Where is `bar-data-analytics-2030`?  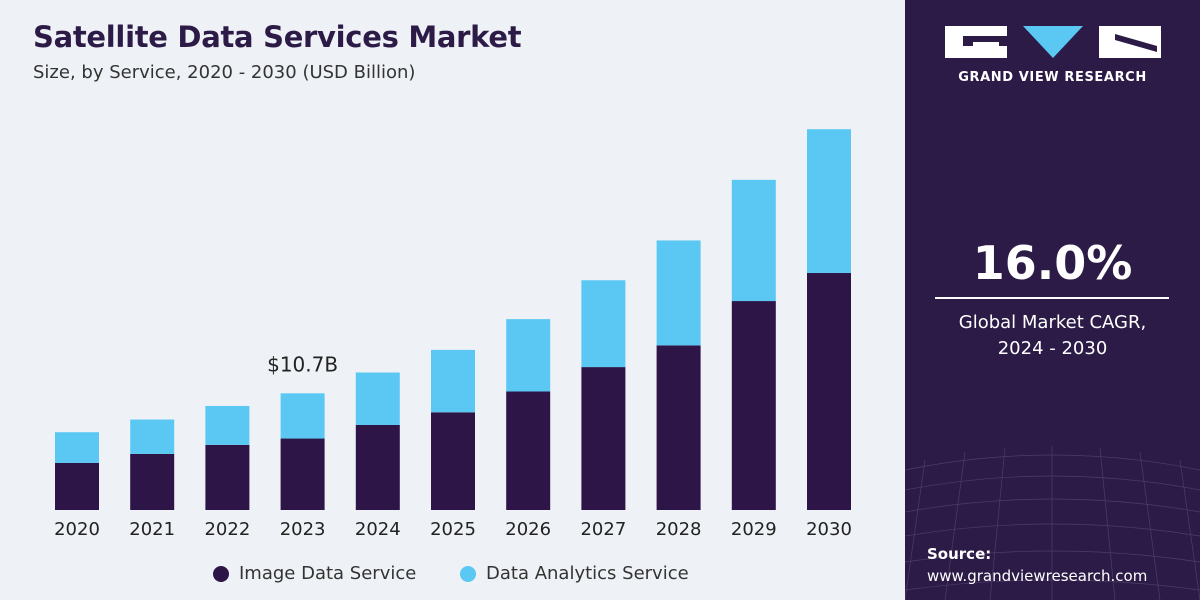
bar-data-analytics-2030 is located at coordinates (829, 201).